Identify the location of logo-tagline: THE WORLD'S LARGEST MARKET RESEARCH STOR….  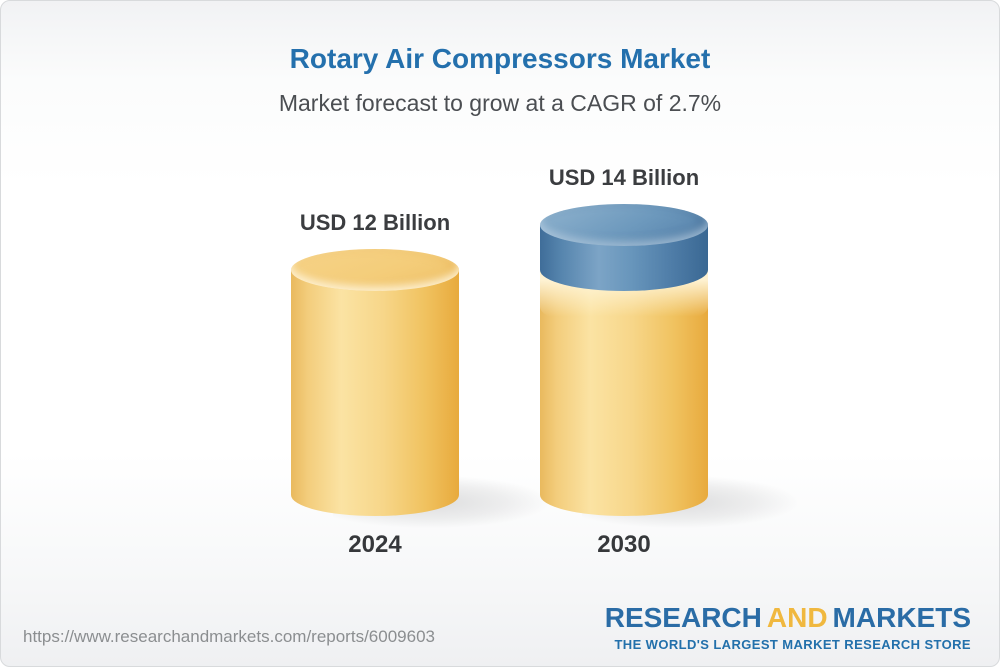
(792, 644).